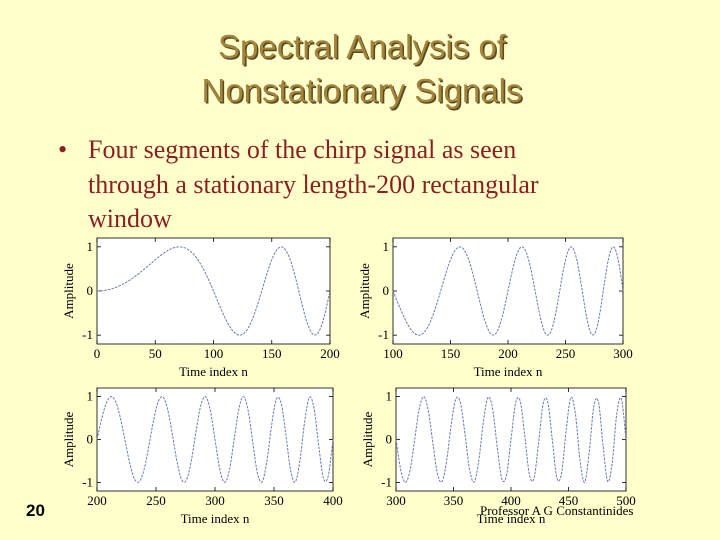 This screenshot has height=540, width=720. I want to click on chart: 200 250 300 350 400 -1 0 1 Time index n Amplitude, so click(202, 456).